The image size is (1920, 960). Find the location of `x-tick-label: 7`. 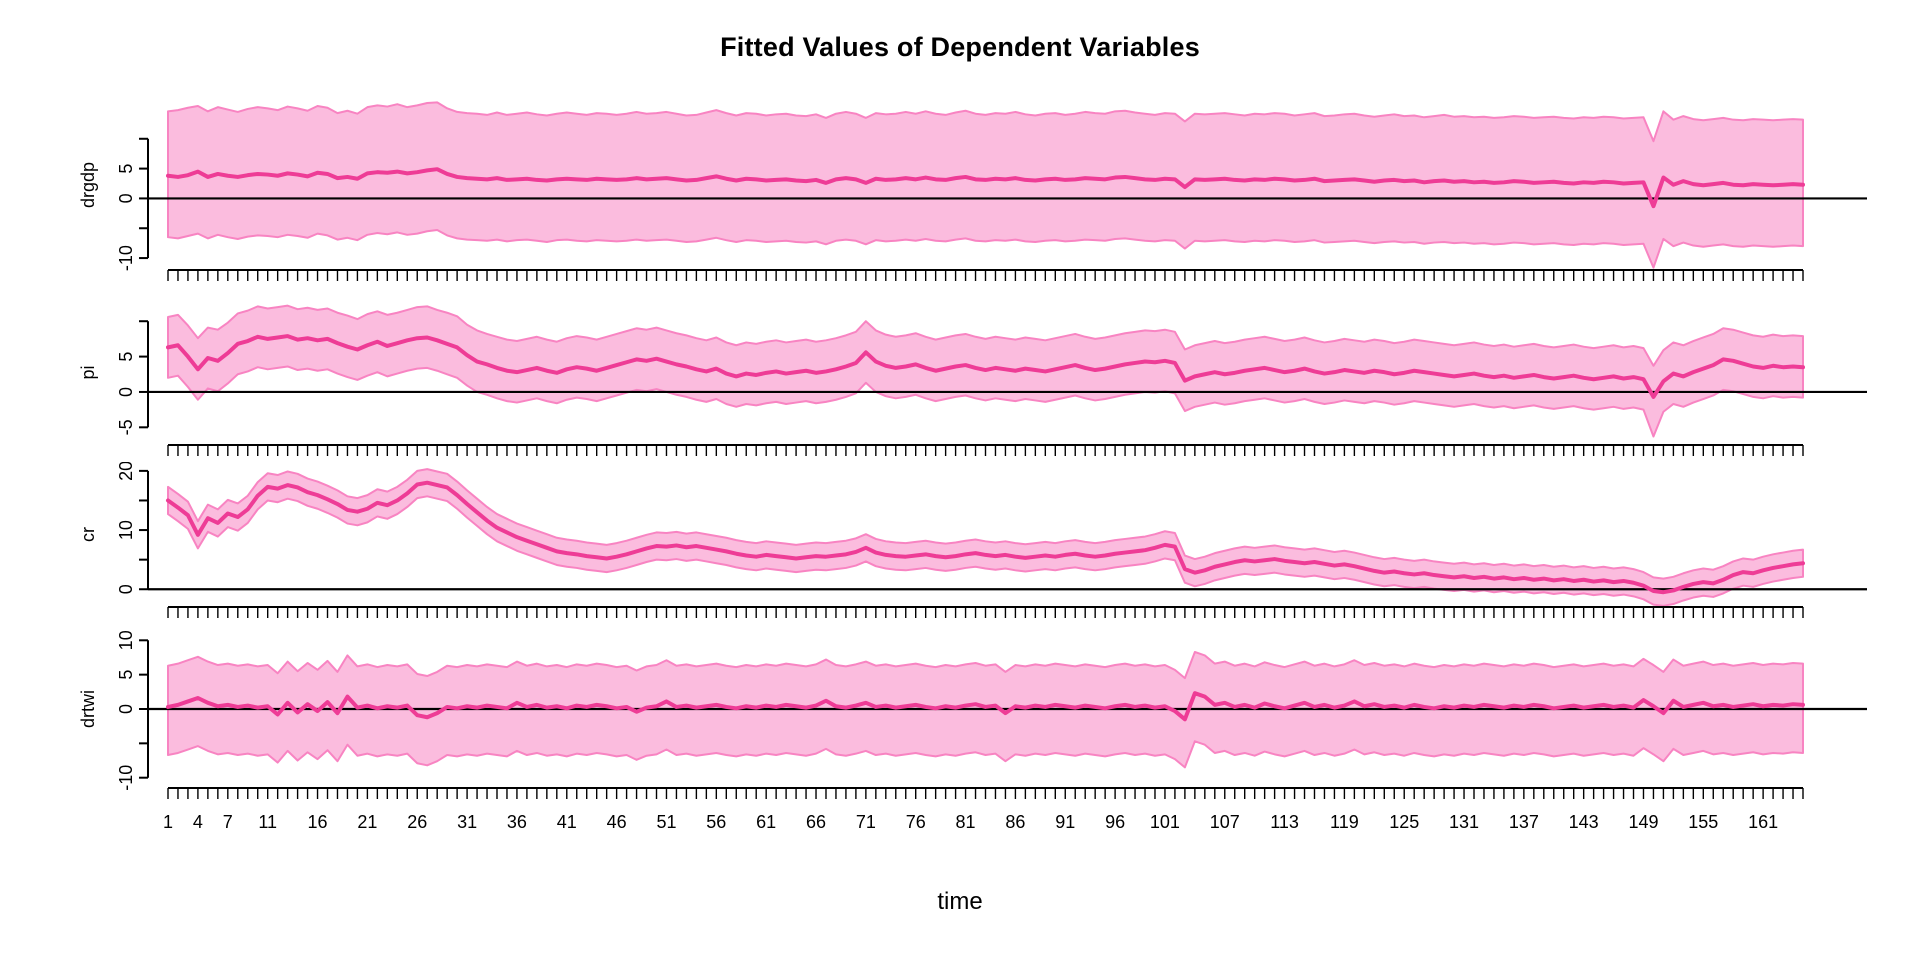

x-tick-label: 7 is located at coordinates (227, 822).